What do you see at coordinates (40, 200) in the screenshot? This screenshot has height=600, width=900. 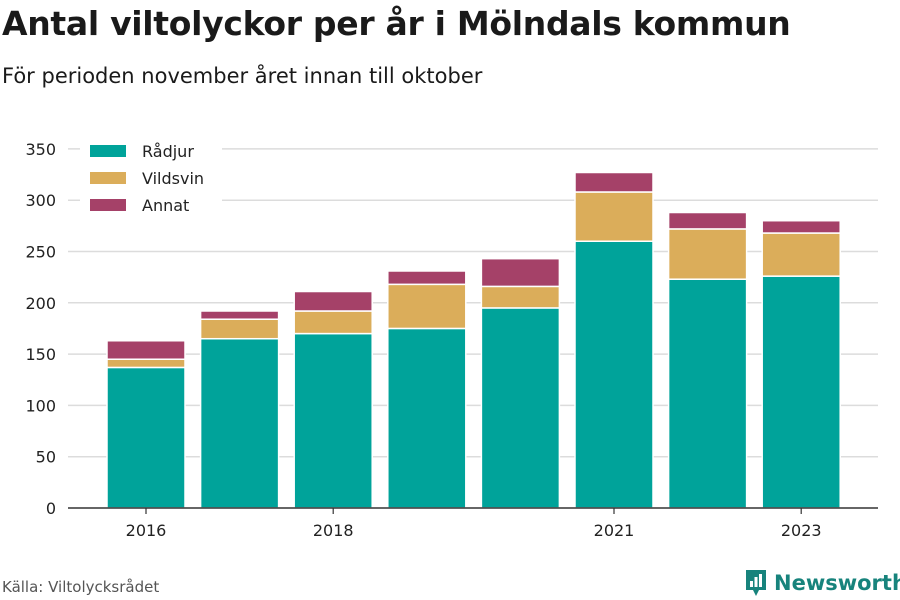 I see `y-tick-label: 300` at bounding box center [40, 200].